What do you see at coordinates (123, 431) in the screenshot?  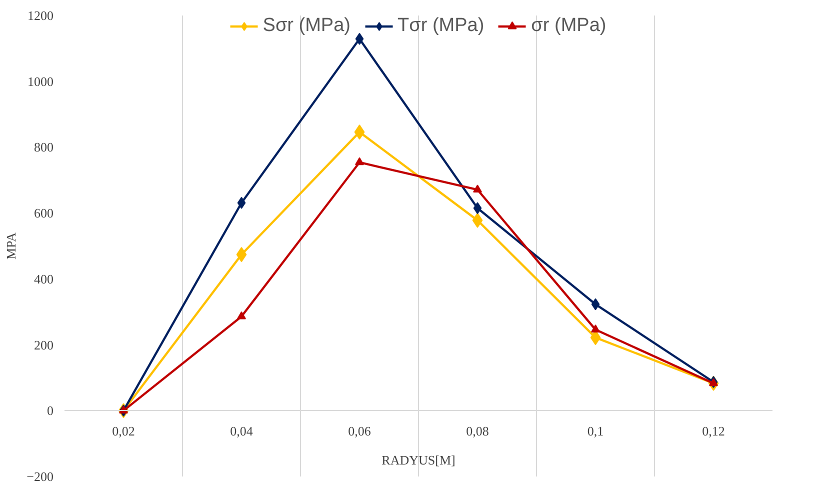 I see `x-tick-label: 0,02` at bounding box center [123, 431].